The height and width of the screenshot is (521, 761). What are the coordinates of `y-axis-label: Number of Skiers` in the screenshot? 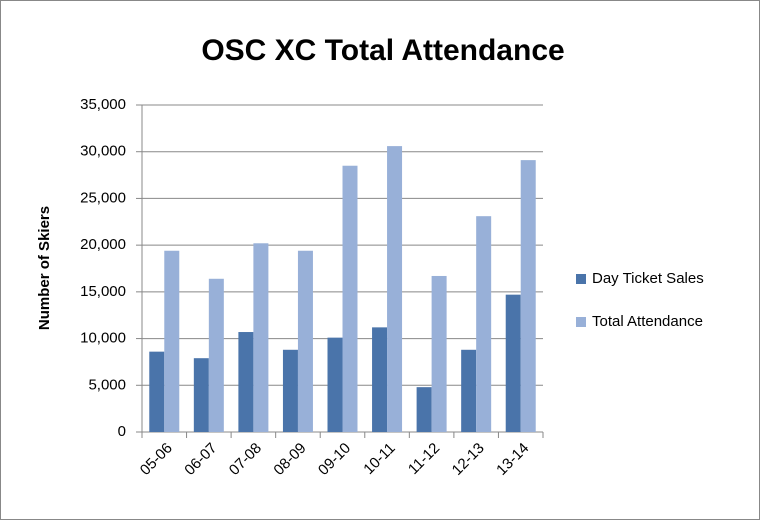 It's located at (44, 268).